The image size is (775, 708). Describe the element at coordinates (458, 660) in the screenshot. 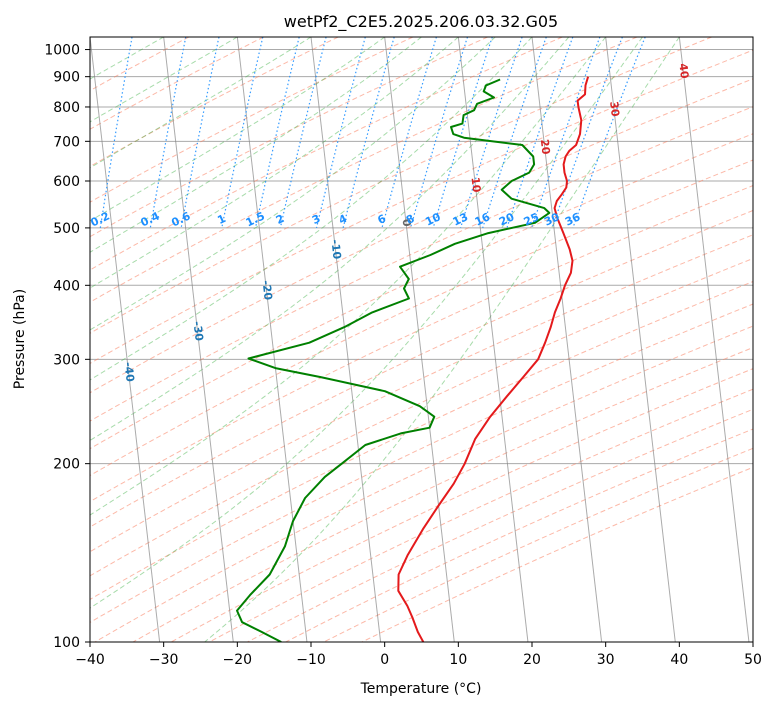

I see `x-tick-label: 10` at that location.